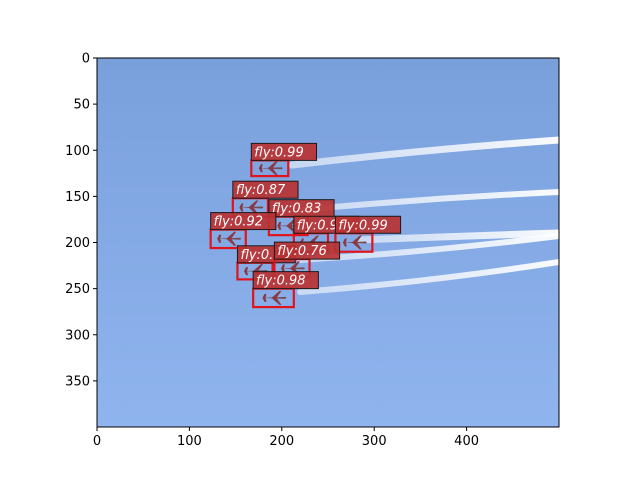 This screenshot has height=480, width=640. What do you see at coordinates (261, 255) in the screenshot?
I see `detection-label: fly:0.7` at bounding box center [261, 255].